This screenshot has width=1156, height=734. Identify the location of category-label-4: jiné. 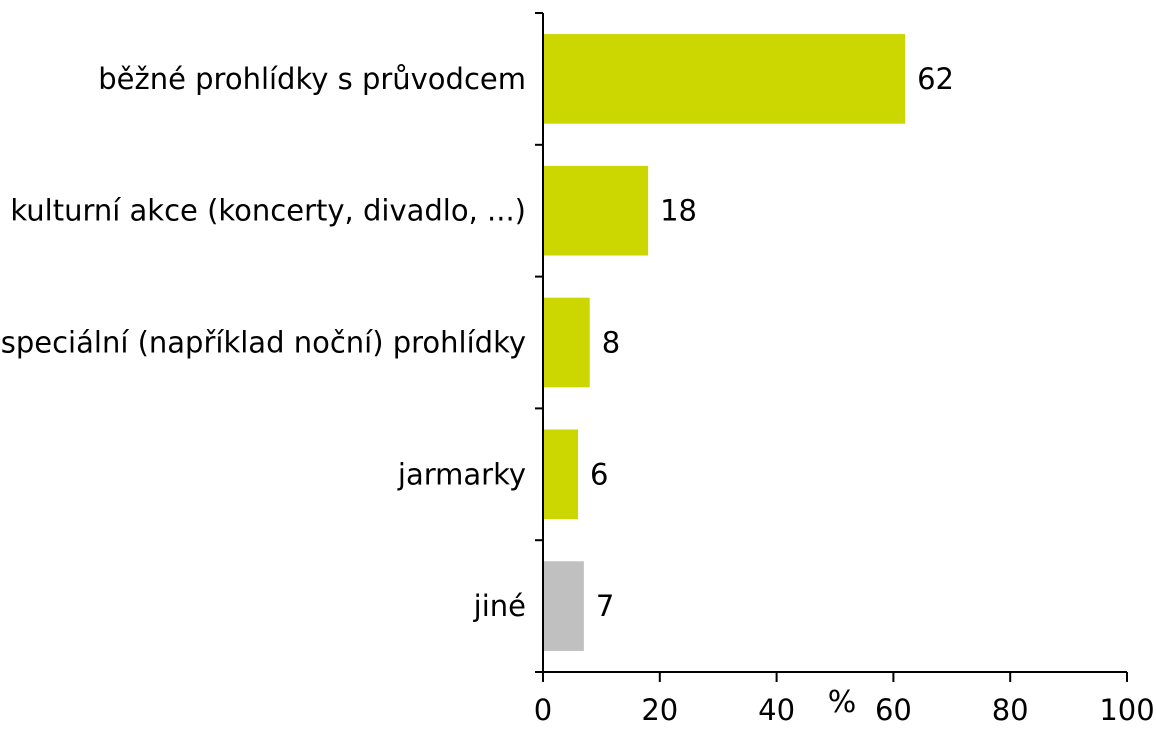
(499, 606).